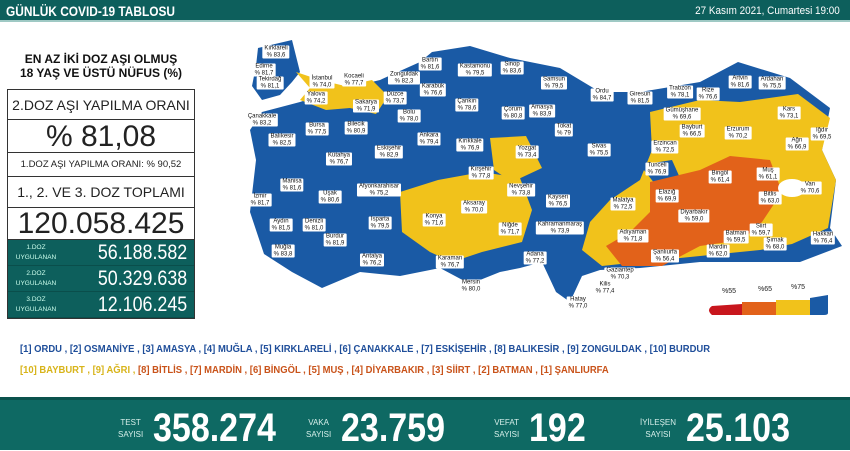 This screenshot has height=451, width=850. Describe the element at coordinates (404, 74) in the screenshot. I see `province-name: Zonguldak` at that location.